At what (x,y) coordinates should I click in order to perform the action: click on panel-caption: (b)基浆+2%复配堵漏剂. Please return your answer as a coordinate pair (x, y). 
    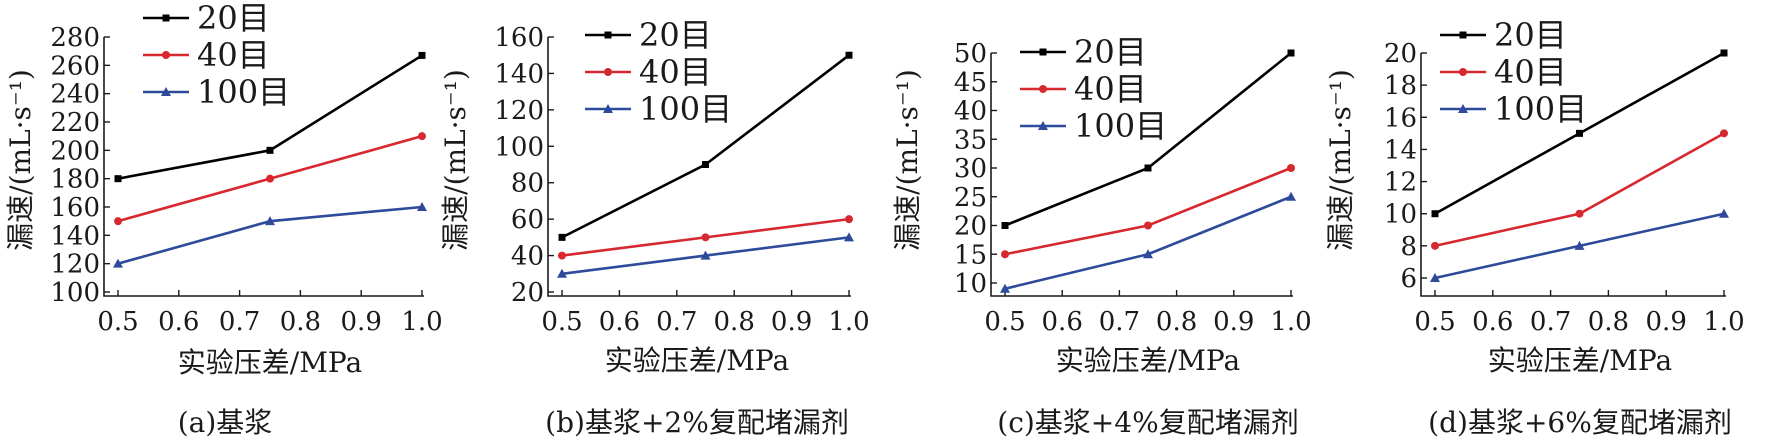
    Looking at the image, I should click on (697, 422).